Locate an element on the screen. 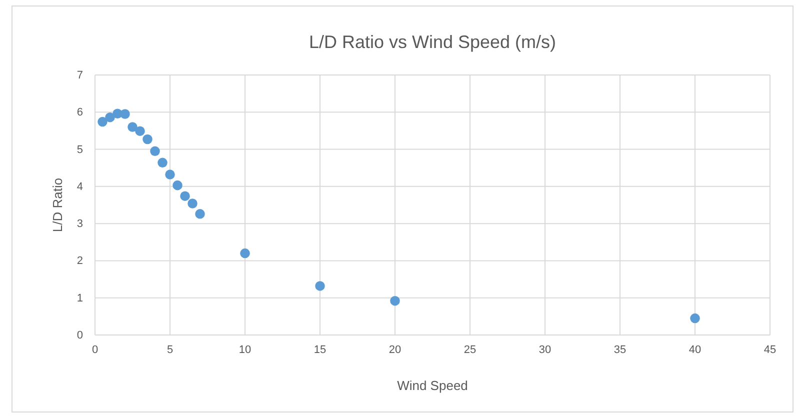 This screenshot has height=418, width=805. y-tick-label: 3 is located at coordinates (79, 224).